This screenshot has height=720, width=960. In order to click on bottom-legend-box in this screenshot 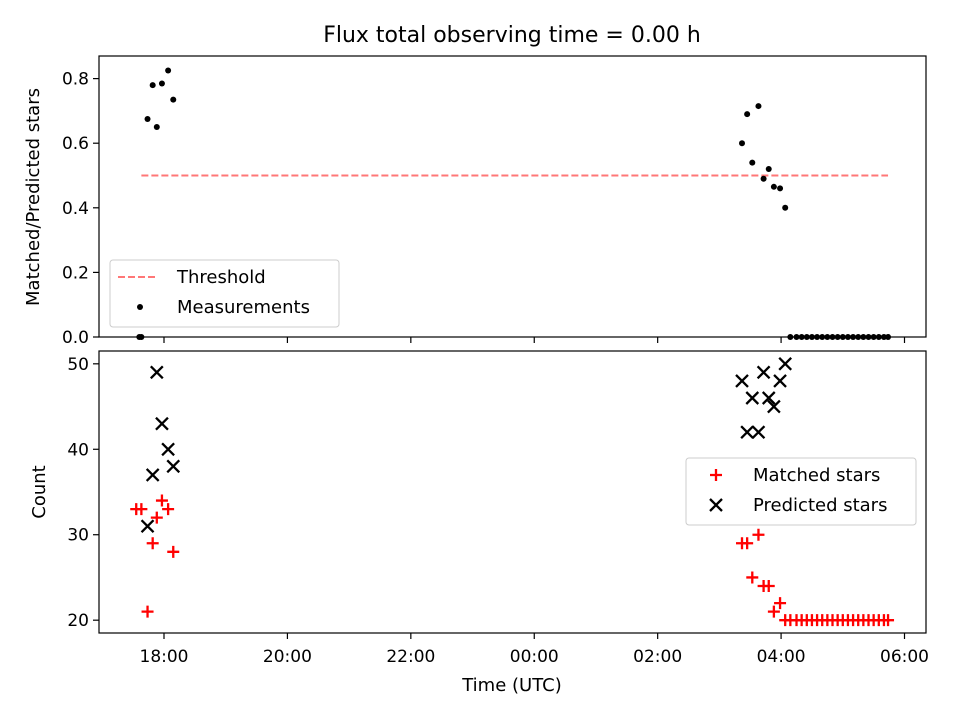, I will do `click(801, 491)`.